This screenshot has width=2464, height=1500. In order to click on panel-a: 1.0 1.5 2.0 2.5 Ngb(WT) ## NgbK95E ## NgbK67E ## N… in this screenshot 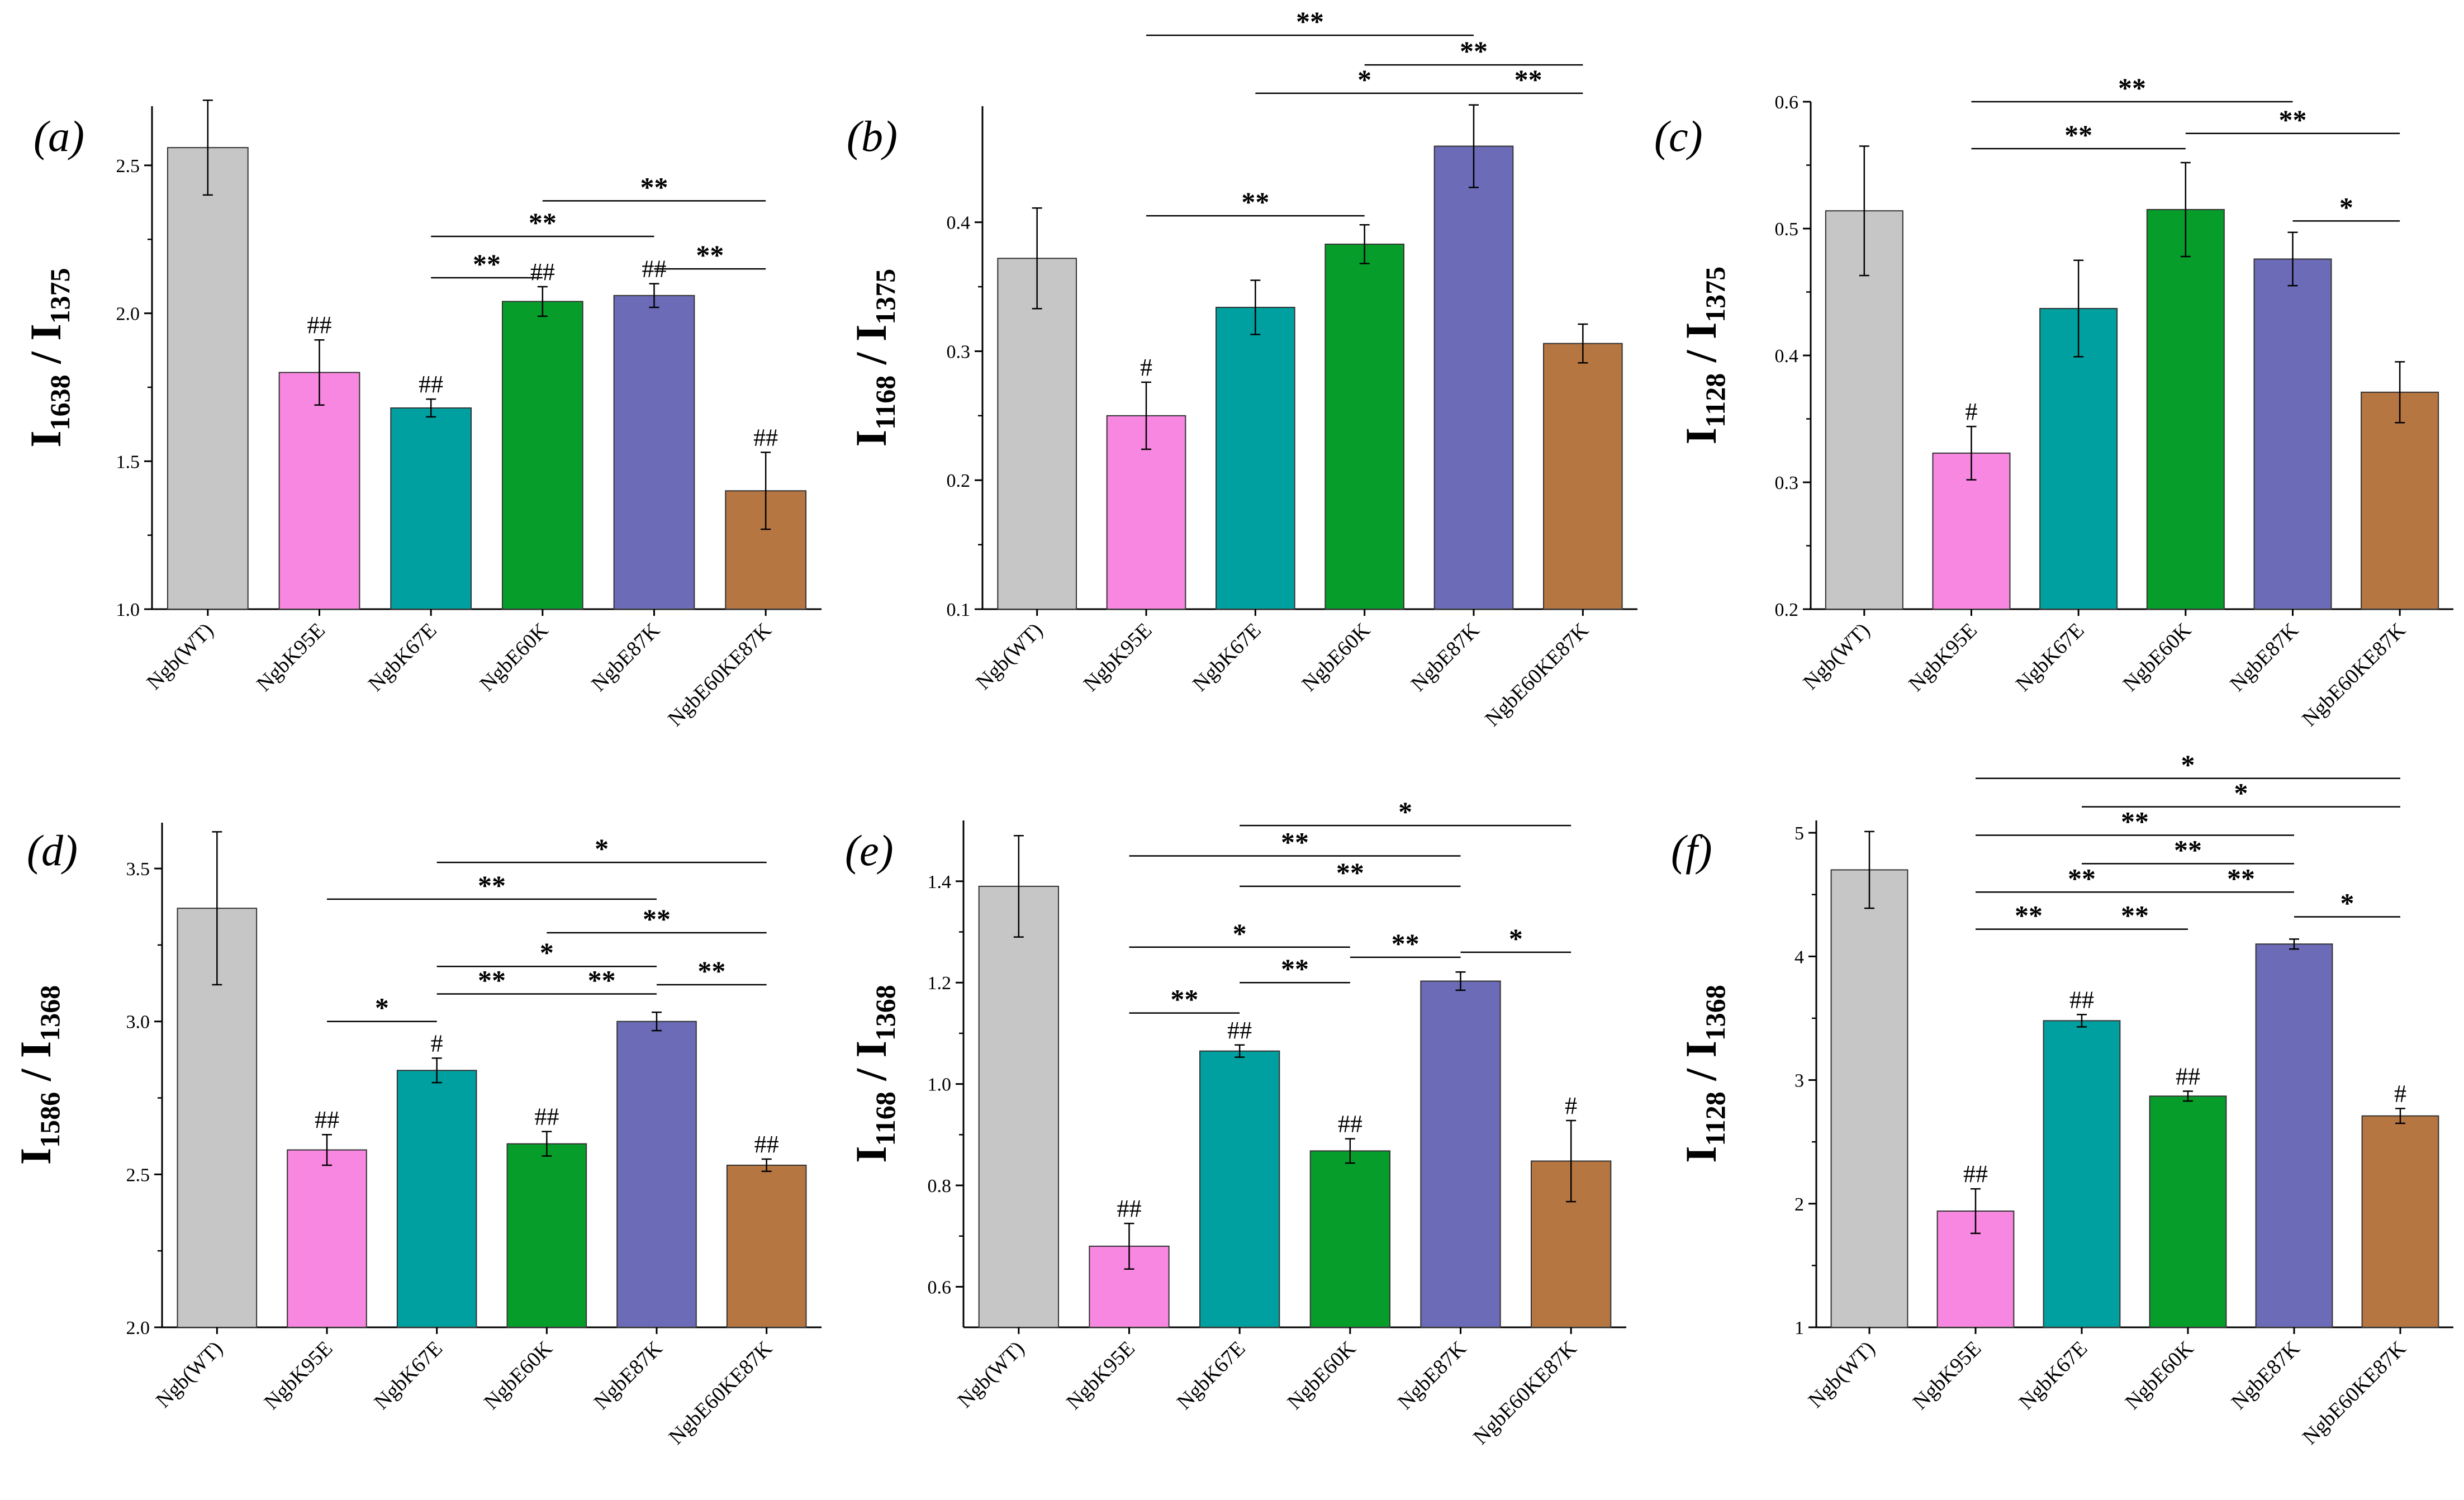, I will do `click(421, 415)`.